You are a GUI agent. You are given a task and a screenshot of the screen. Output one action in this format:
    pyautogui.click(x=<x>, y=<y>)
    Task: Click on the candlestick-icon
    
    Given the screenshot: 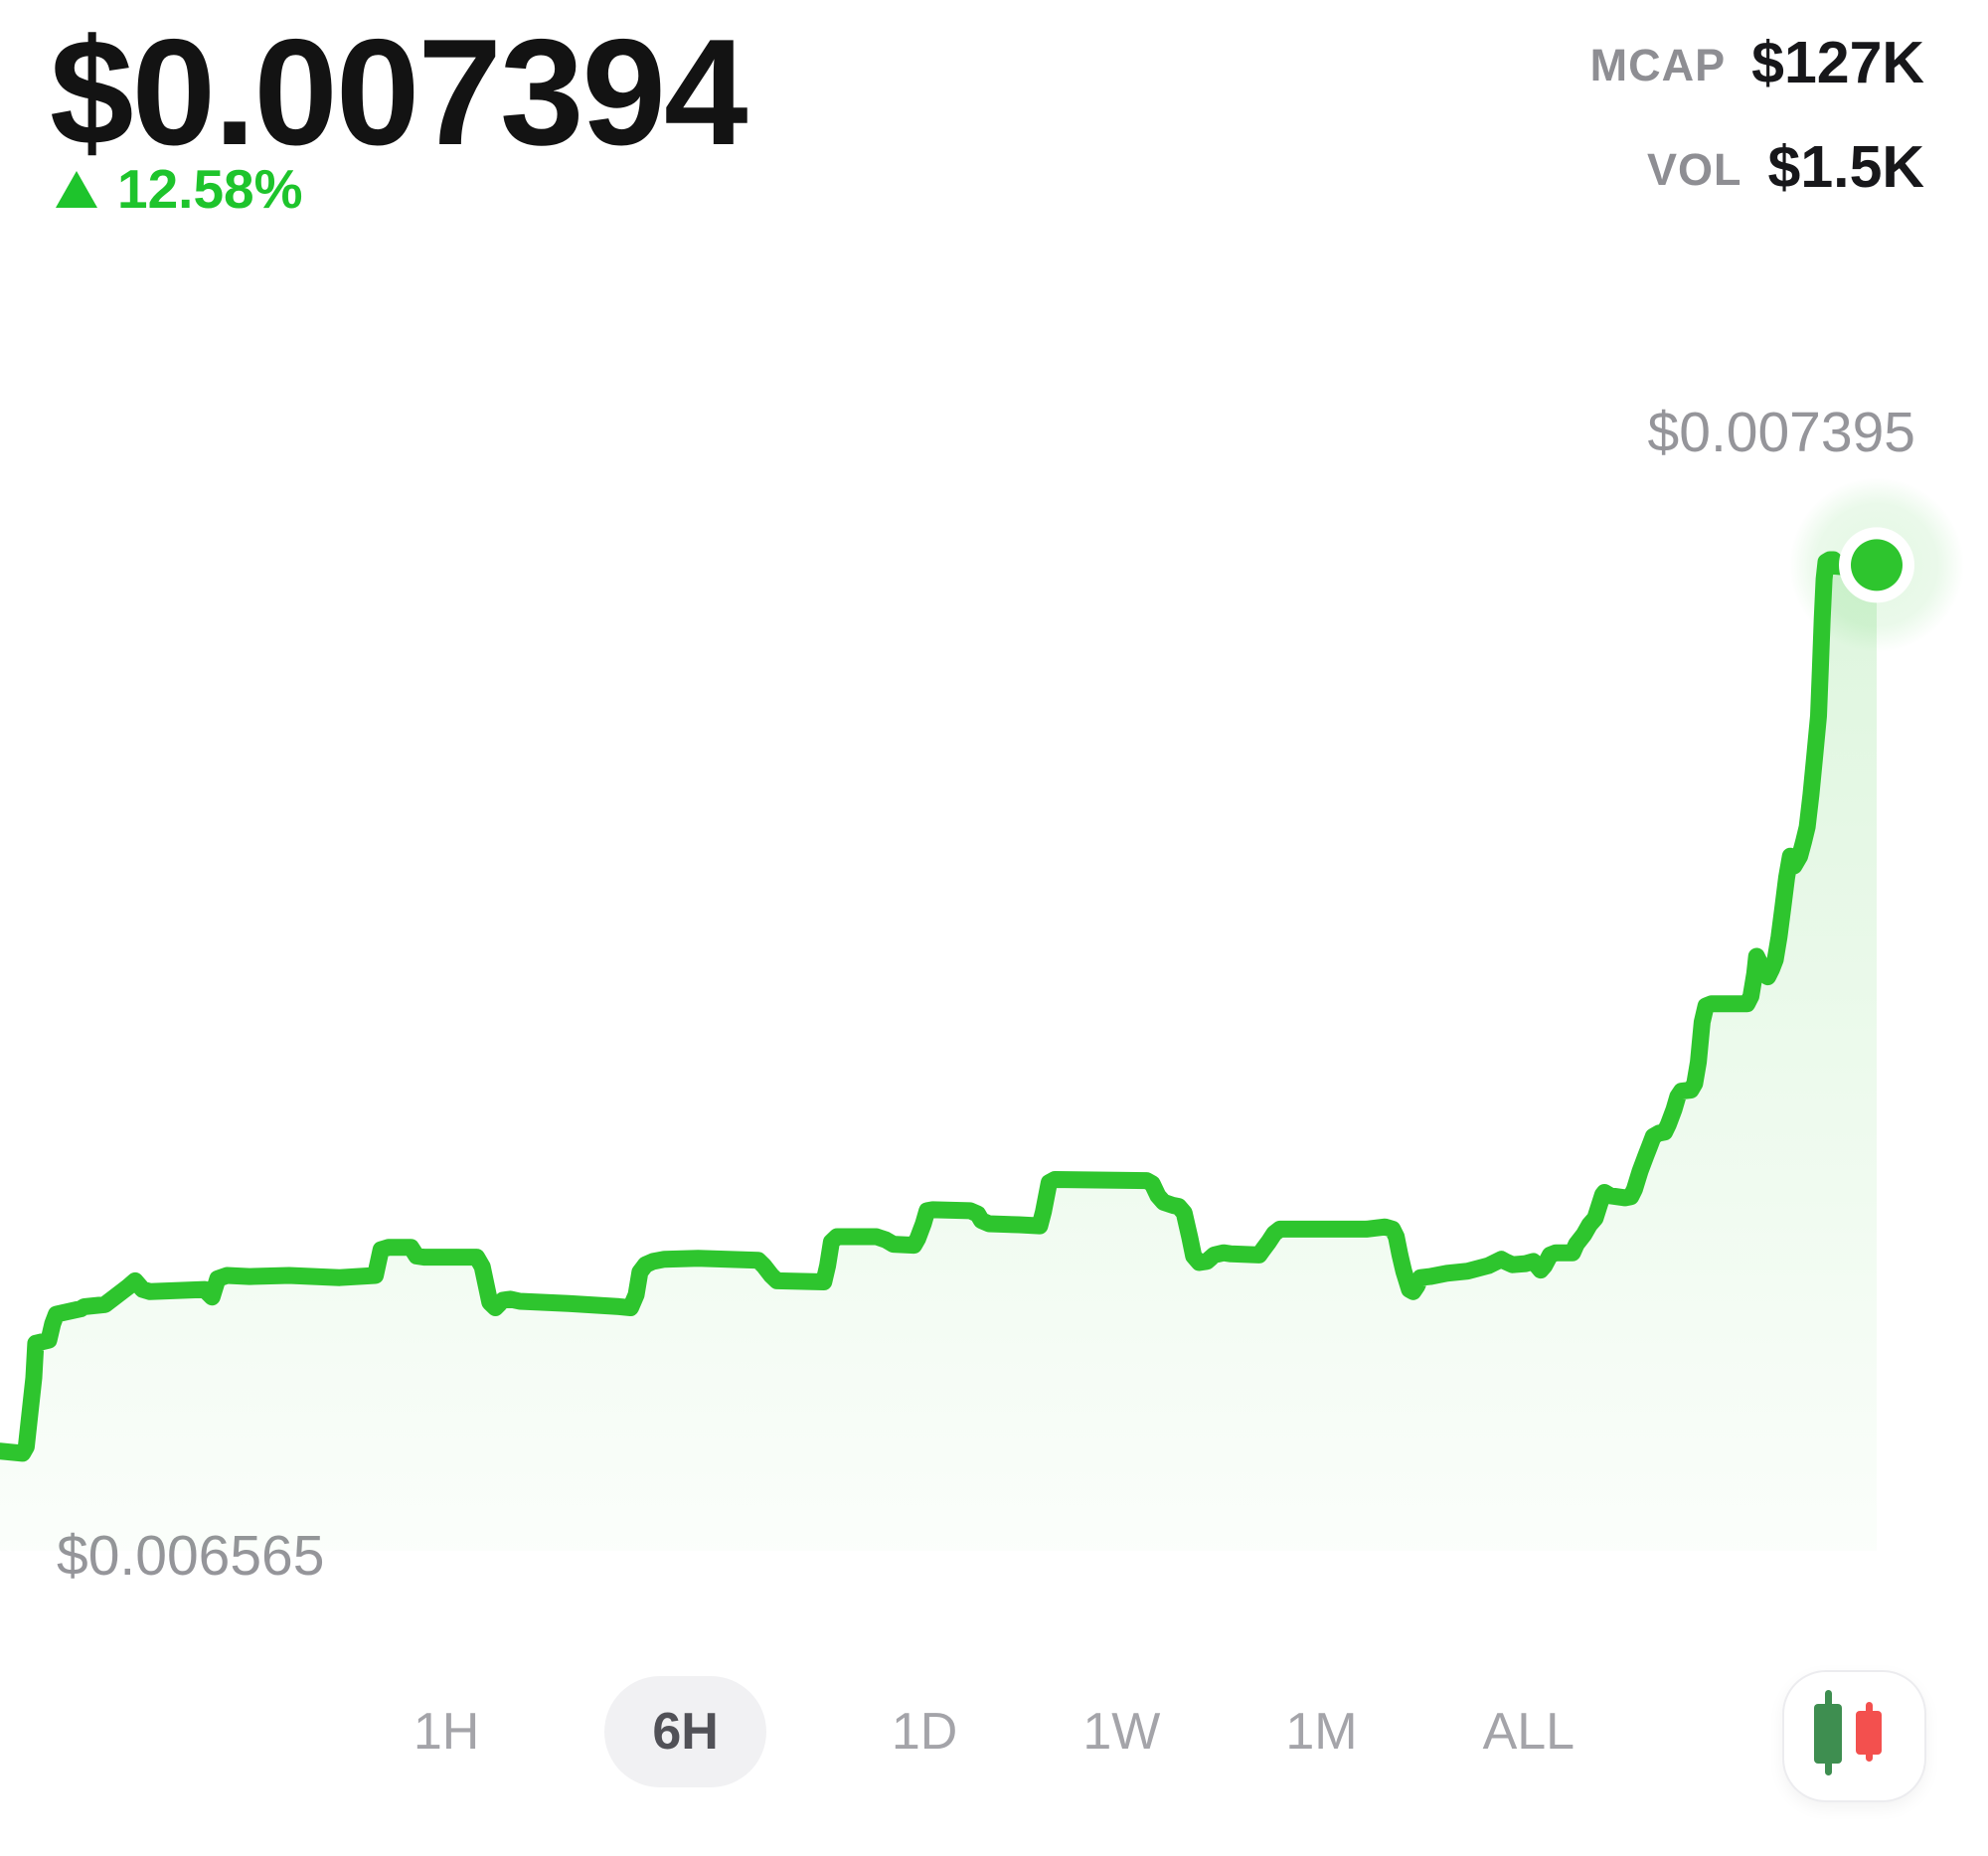 What is the action you would take?
    pyautogui.click(x=1828, y=1732)
    